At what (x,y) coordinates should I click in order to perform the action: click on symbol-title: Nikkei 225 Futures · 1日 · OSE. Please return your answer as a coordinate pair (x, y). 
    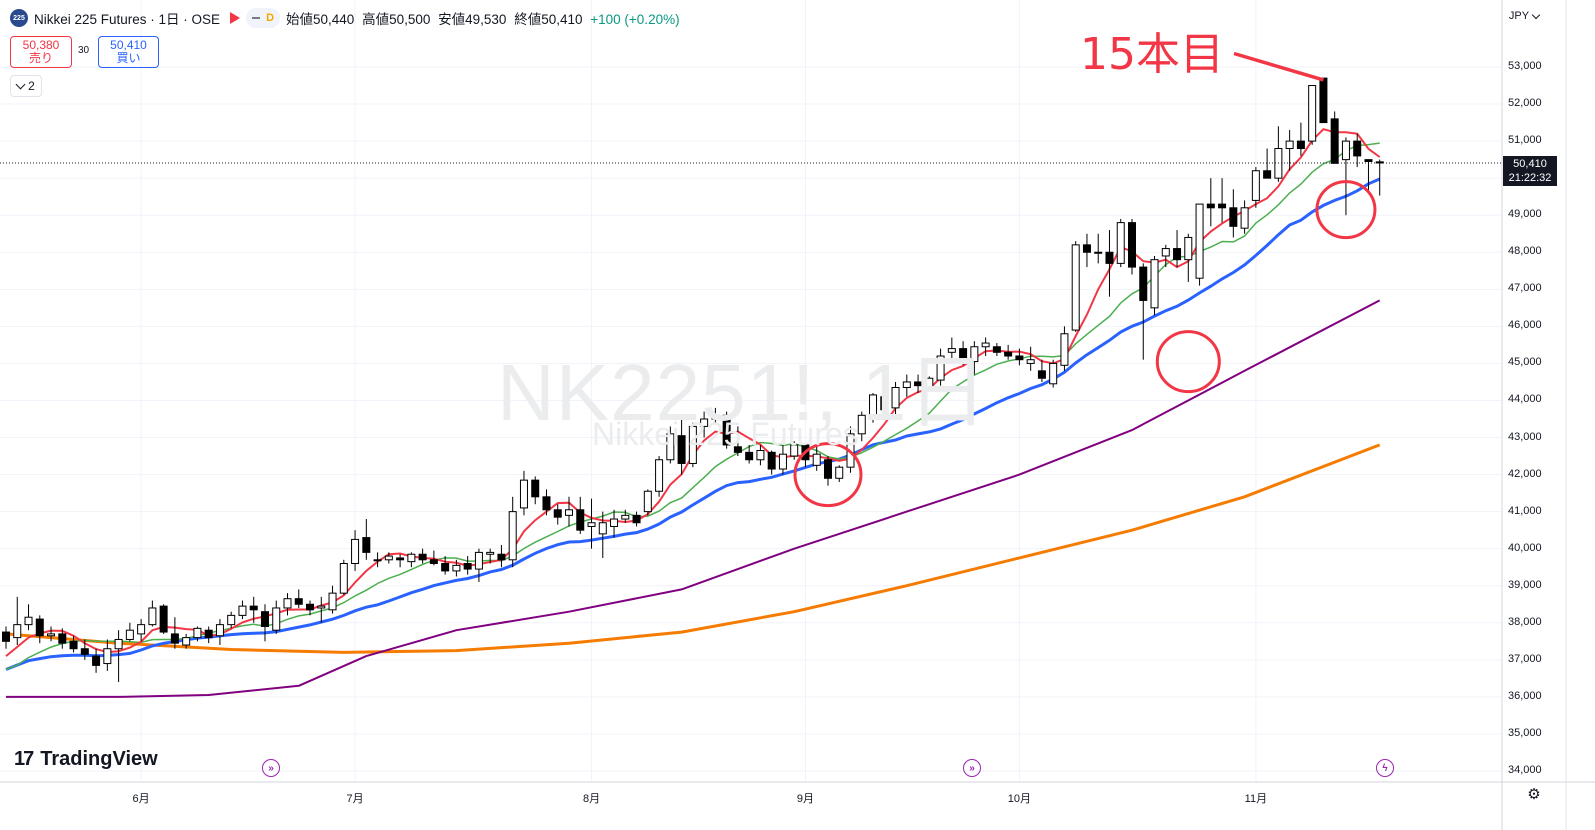
    Looking at the image, I should click on (127, 19).